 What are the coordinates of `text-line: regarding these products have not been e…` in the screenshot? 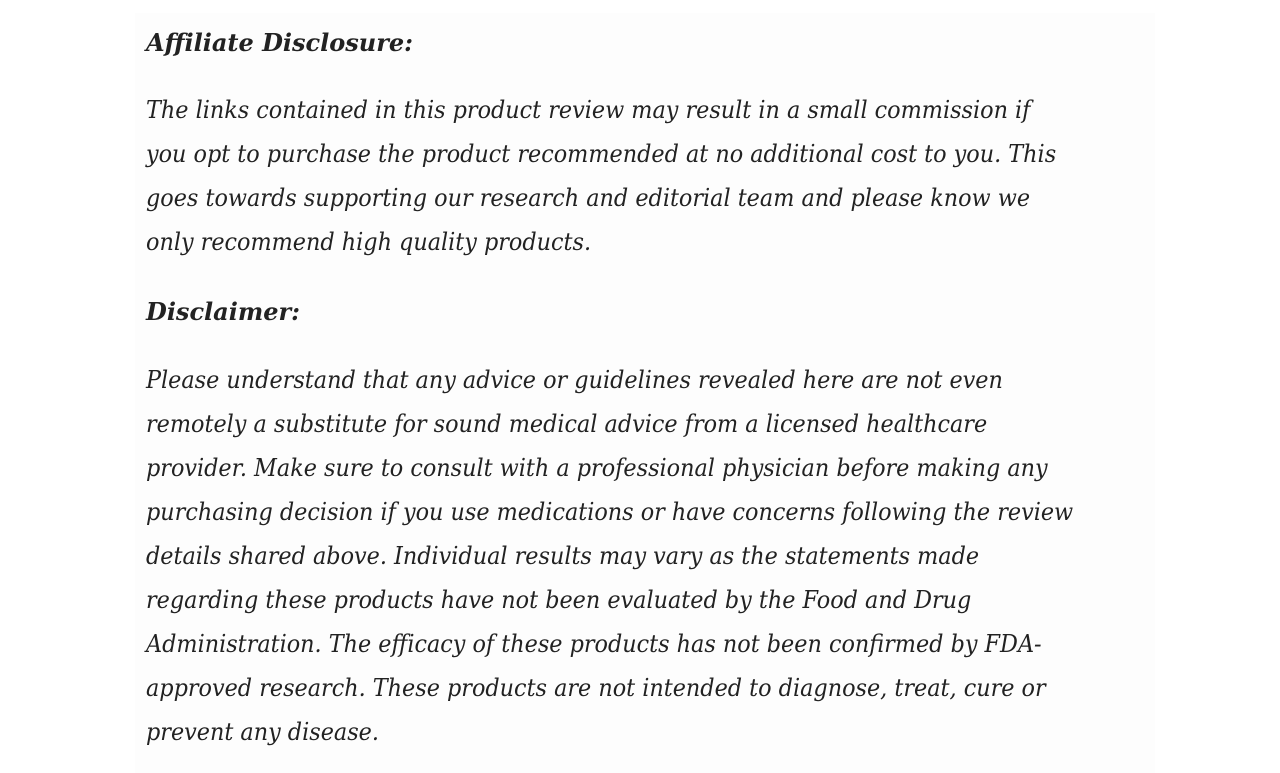 It's located at (559, 600).